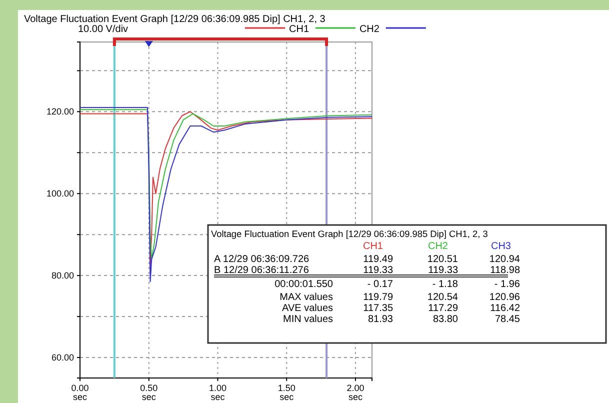 The image size is (609, 403). What do you see at coordinates (304, 284) in the screenshot?
I see `annotation: 00:00:01.550` at bounding box center [304, 284].